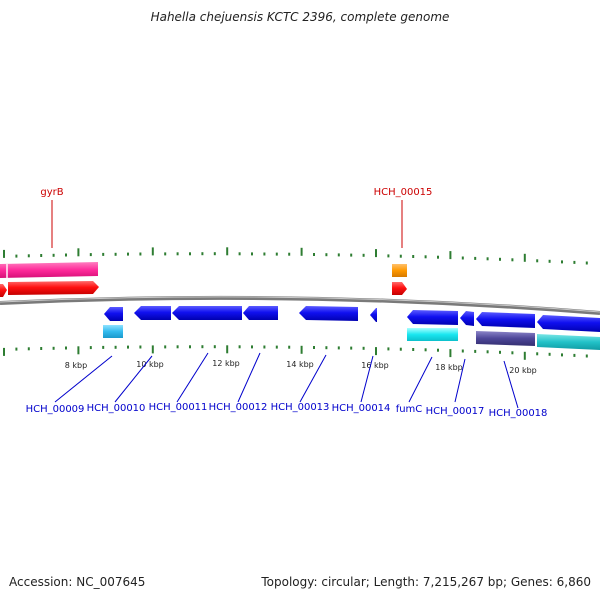 The width and height of the screenshot is (600, 600). What do you see at coordinates (116, 408) in the screenshot?
I see `gene-label-hch00010: HCH_00010` at bounding box center [116, 408].